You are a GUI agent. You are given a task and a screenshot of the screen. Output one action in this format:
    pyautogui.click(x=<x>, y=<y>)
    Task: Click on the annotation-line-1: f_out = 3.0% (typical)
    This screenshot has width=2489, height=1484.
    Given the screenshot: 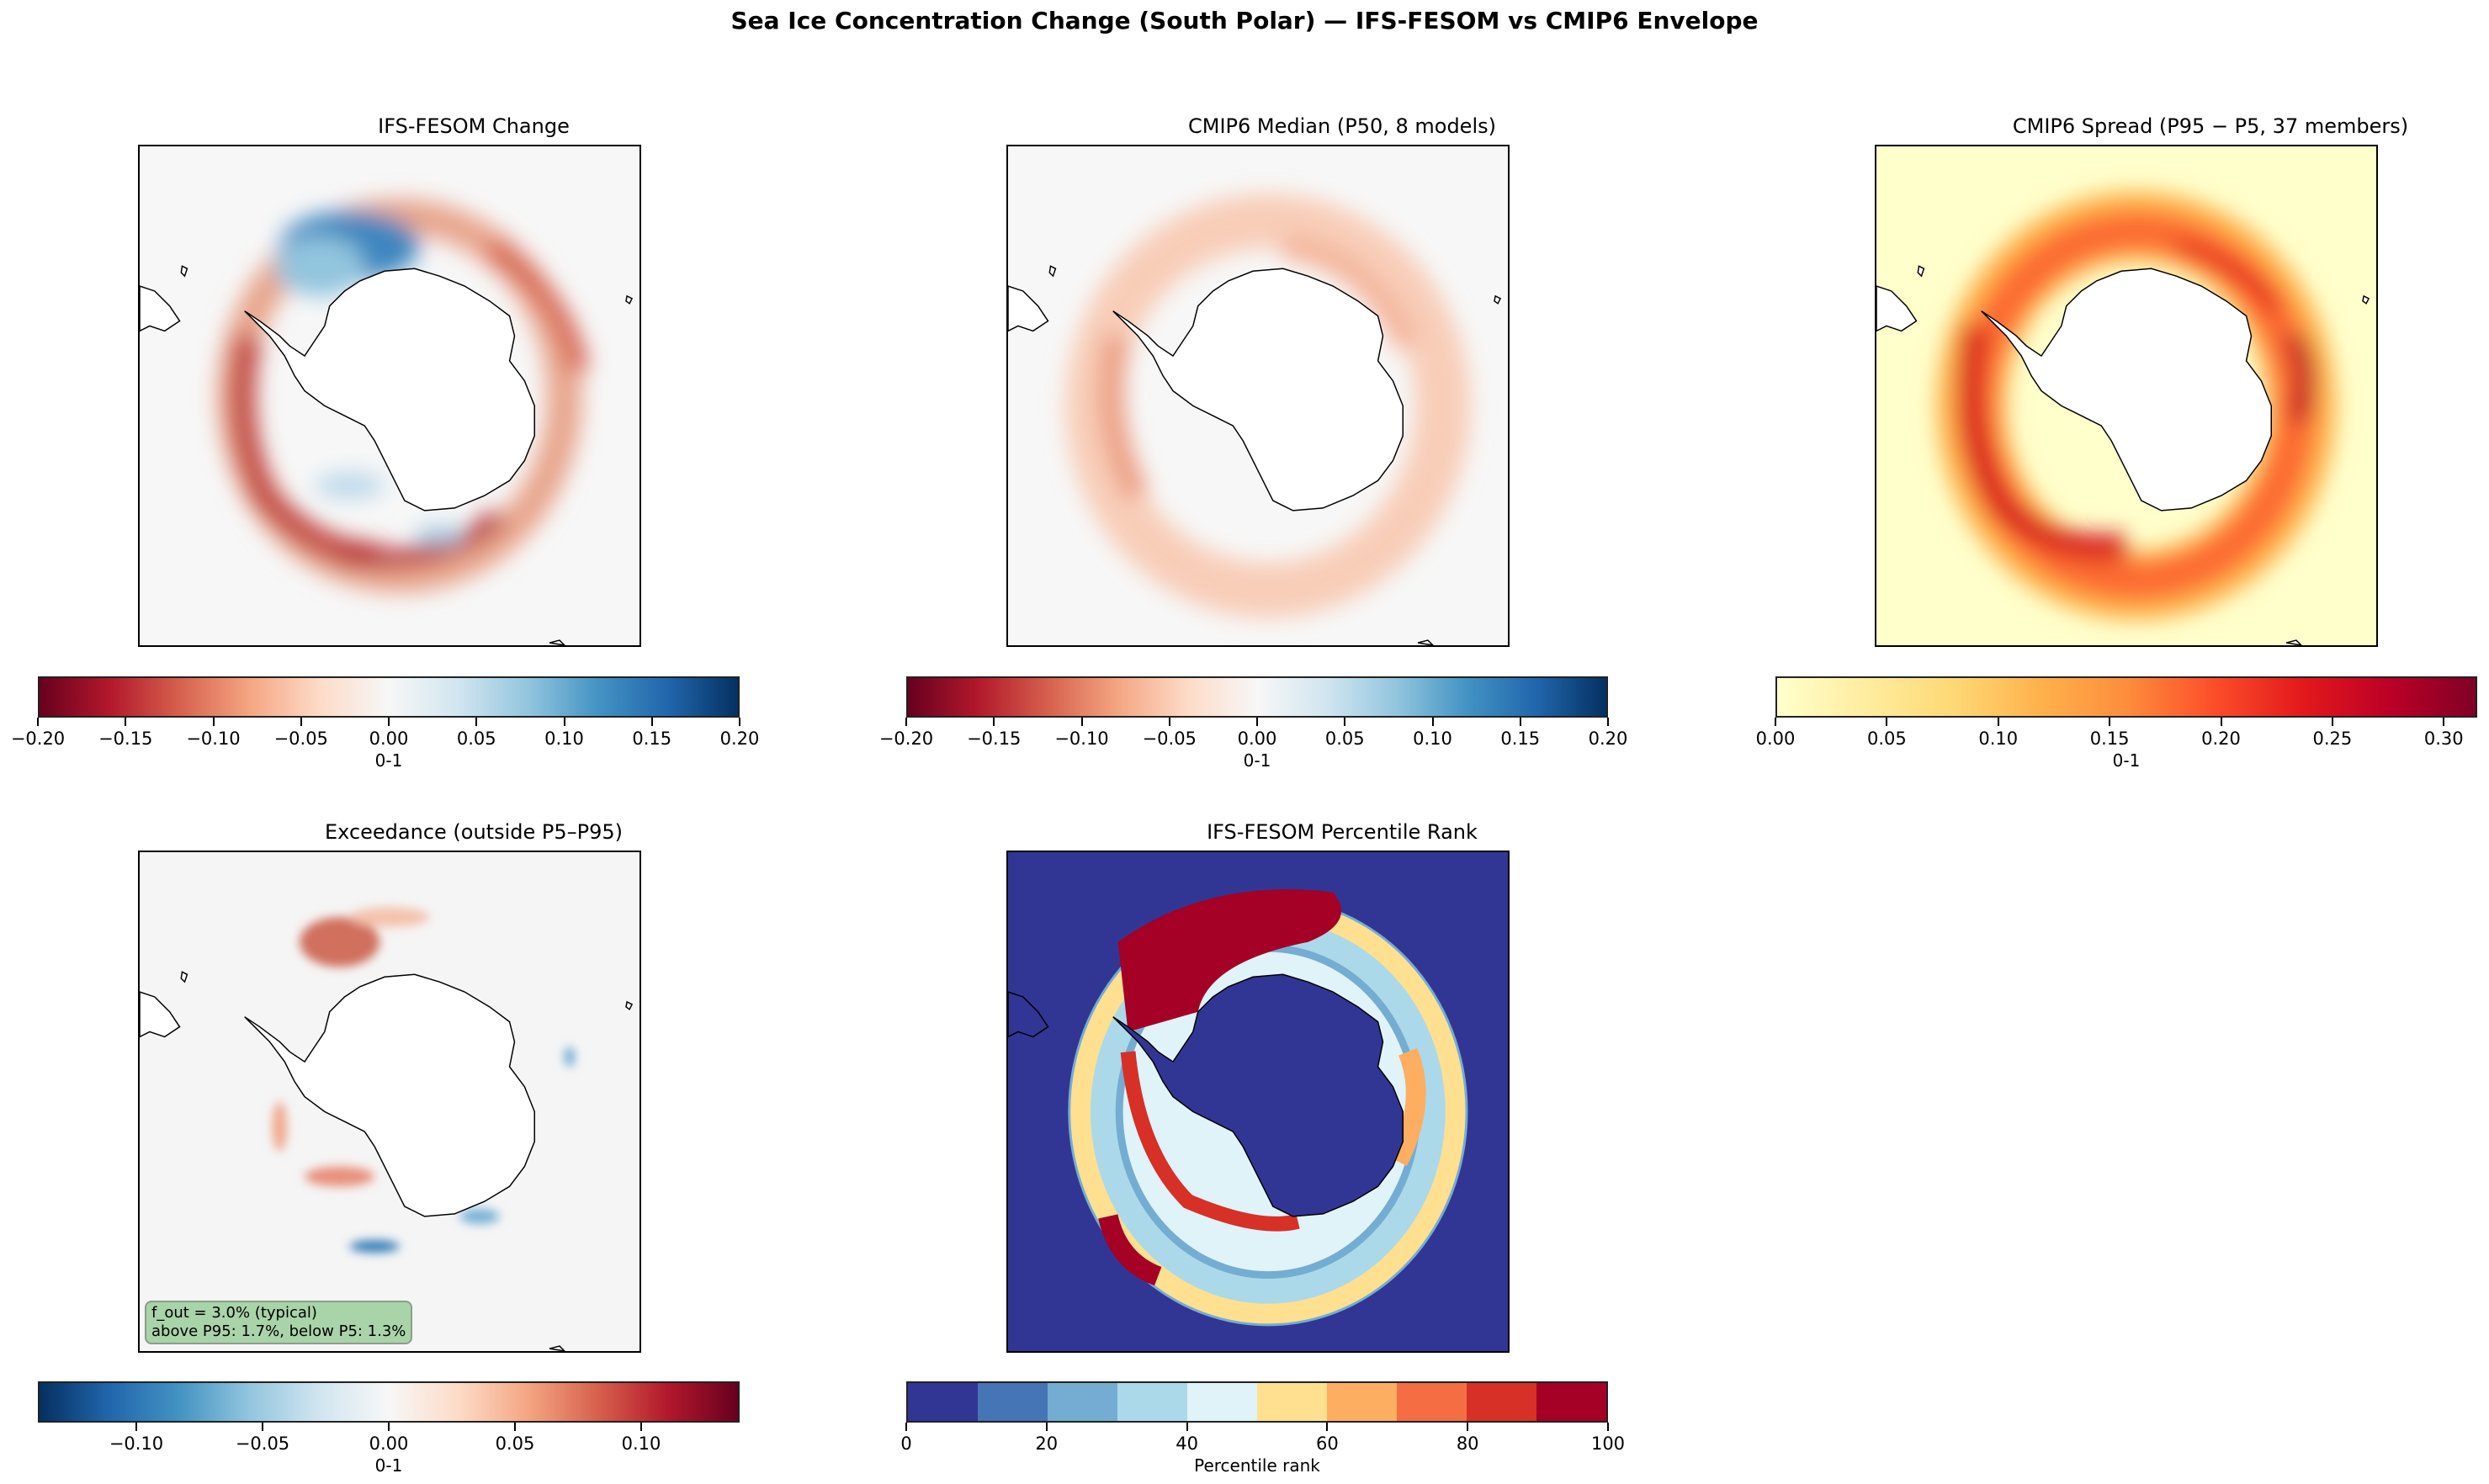 What is the action you would take?
    pyautogui.click(x=234, y=1313)
    